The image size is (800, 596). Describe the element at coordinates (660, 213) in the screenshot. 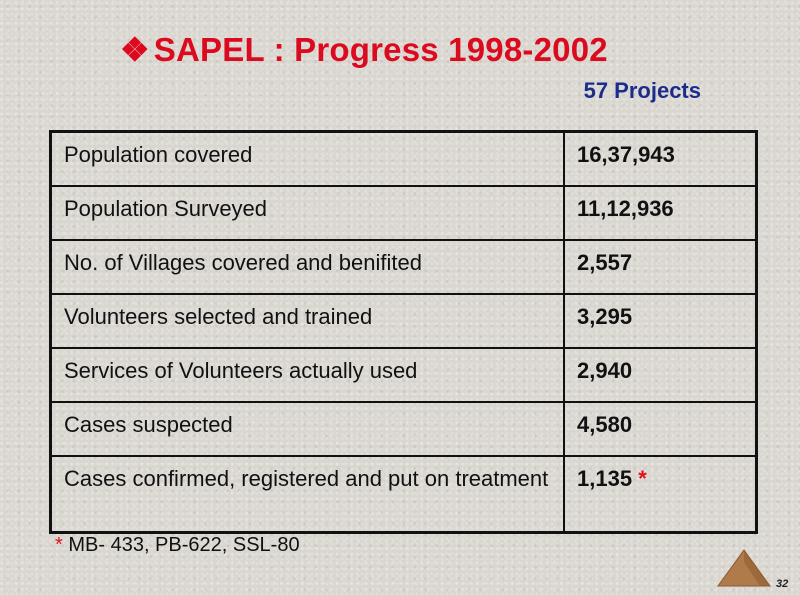

I see `row-value: 11,12,936` at that location.